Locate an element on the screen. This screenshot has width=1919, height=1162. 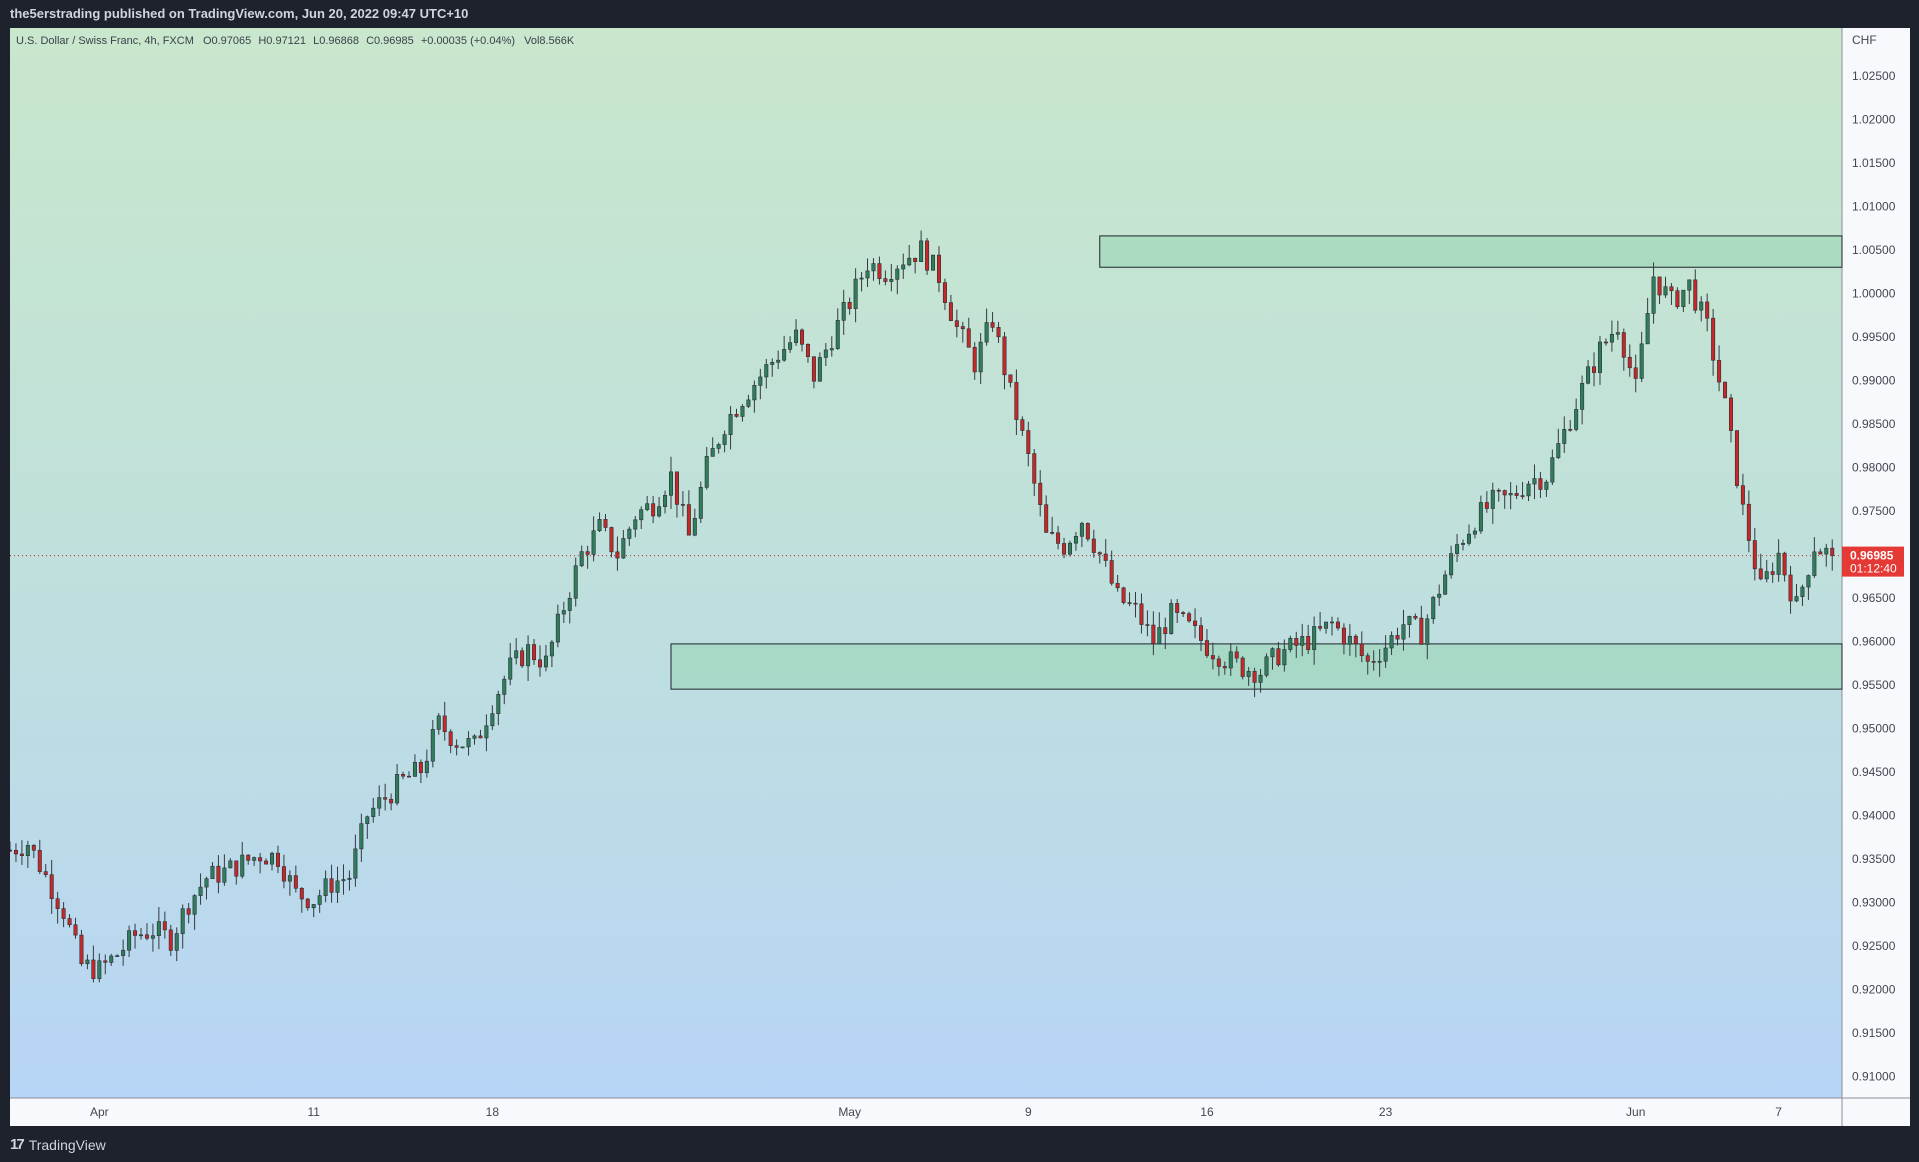
price-tick-label: 0.96500 is located at coordinates (1874, 598).